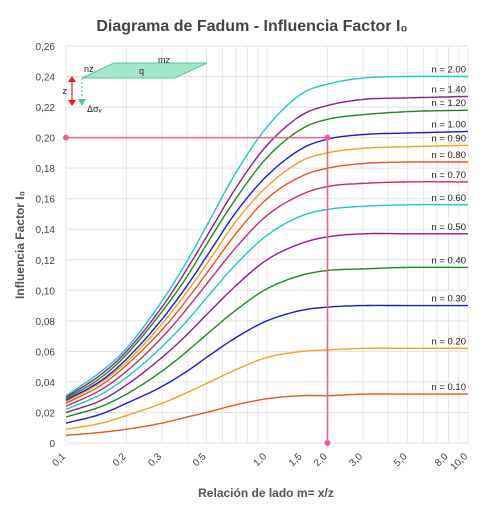 The width and height of the screenshot is (485, 513). What do you see at coordinates (448, 299) in the screenshot?
I see `series-label: n = 0.30` at bounding box center [448, 299].